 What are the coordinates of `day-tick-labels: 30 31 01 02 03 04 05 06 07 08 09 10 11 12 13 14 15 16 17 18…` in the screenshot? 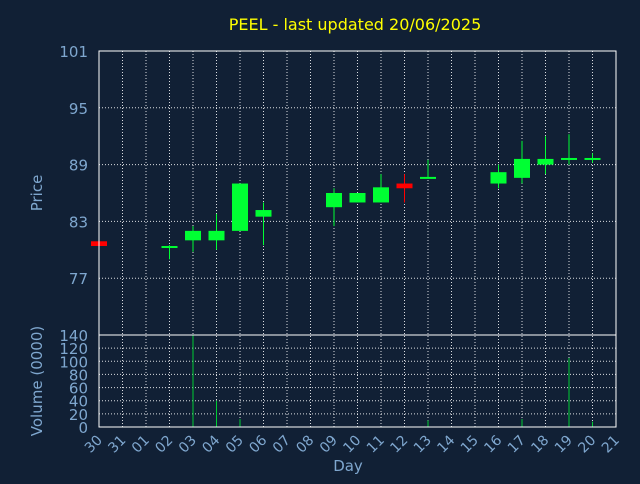 It's located at (352, 444).